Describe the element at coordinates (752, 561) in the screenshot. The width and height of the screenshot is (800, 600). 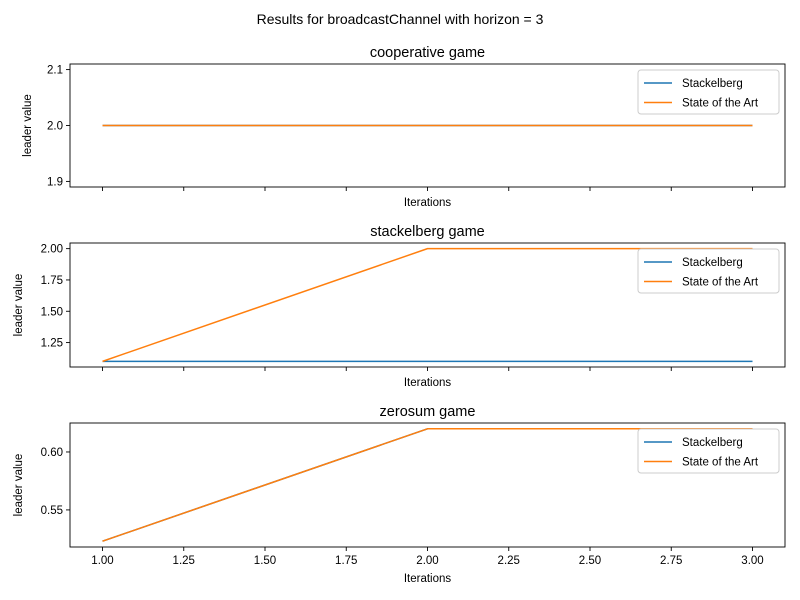
I see `x-tick-label: 3.00` at that location.